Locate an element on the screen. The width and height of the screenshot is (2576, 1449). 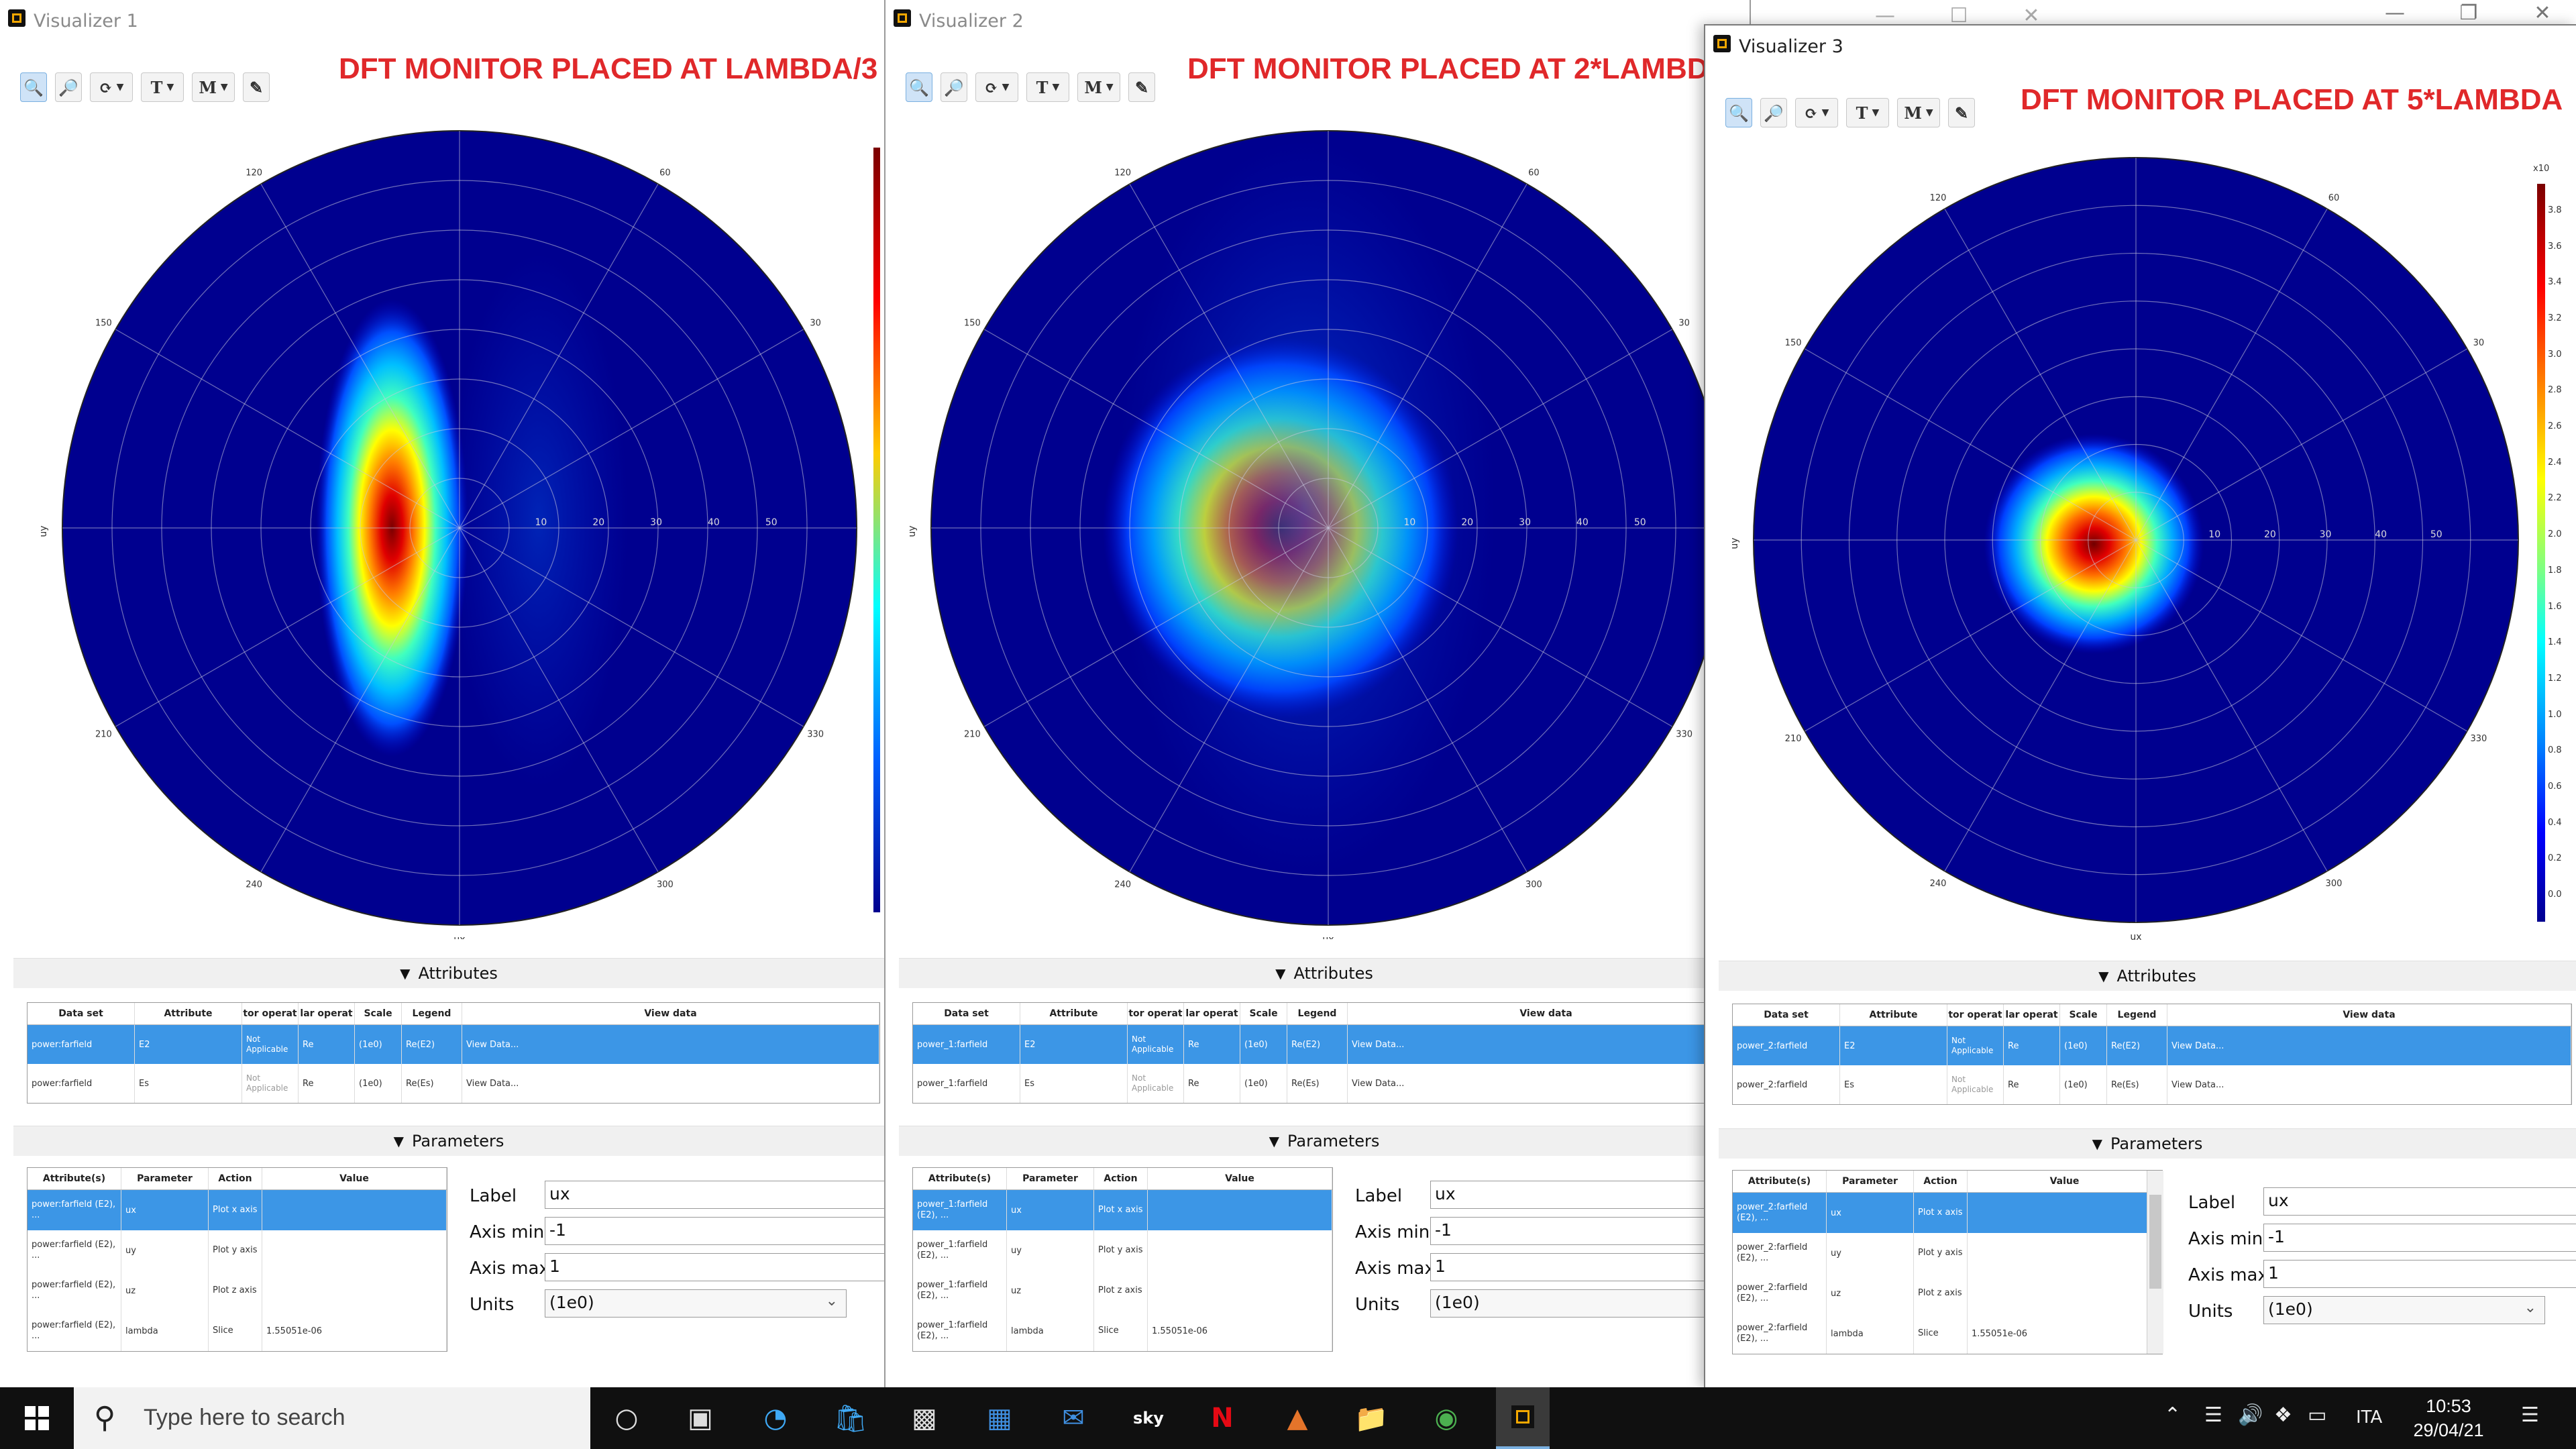
clock: 10:53 29/04/21 is located at coordinates (2448, 1418).